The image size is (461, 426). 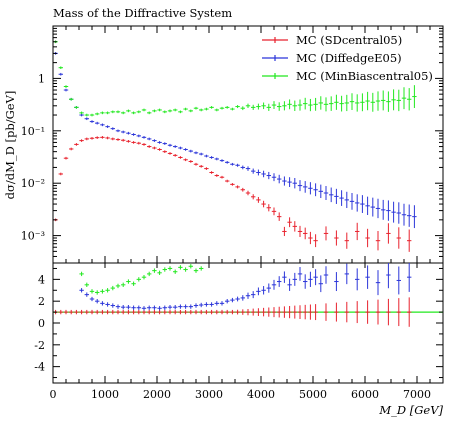 I want to click on legend-item-mc-minbiascentral05: MC (MinBiascentral05), so click(x=347, y=76).